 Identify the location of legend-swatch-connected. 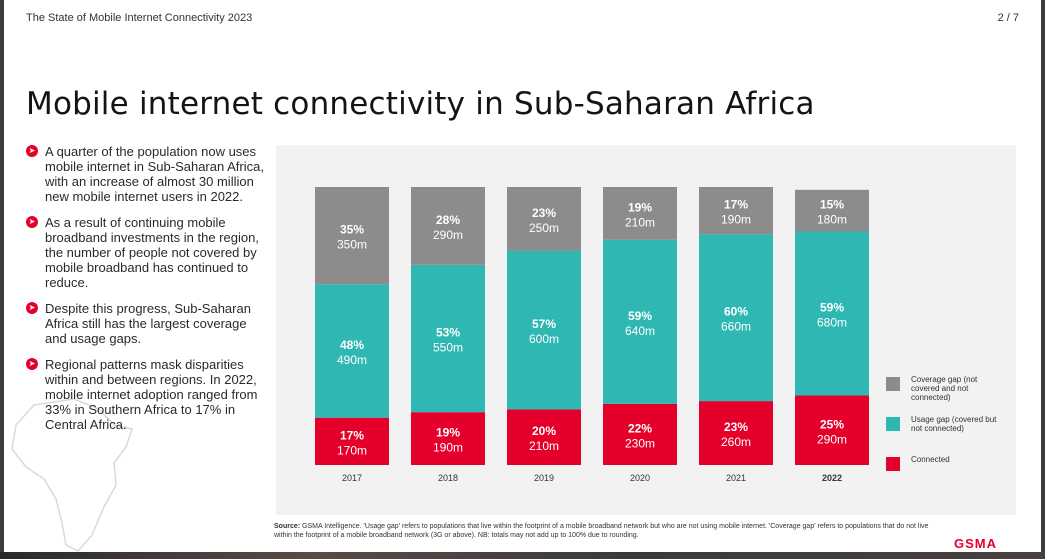
(893, 464).